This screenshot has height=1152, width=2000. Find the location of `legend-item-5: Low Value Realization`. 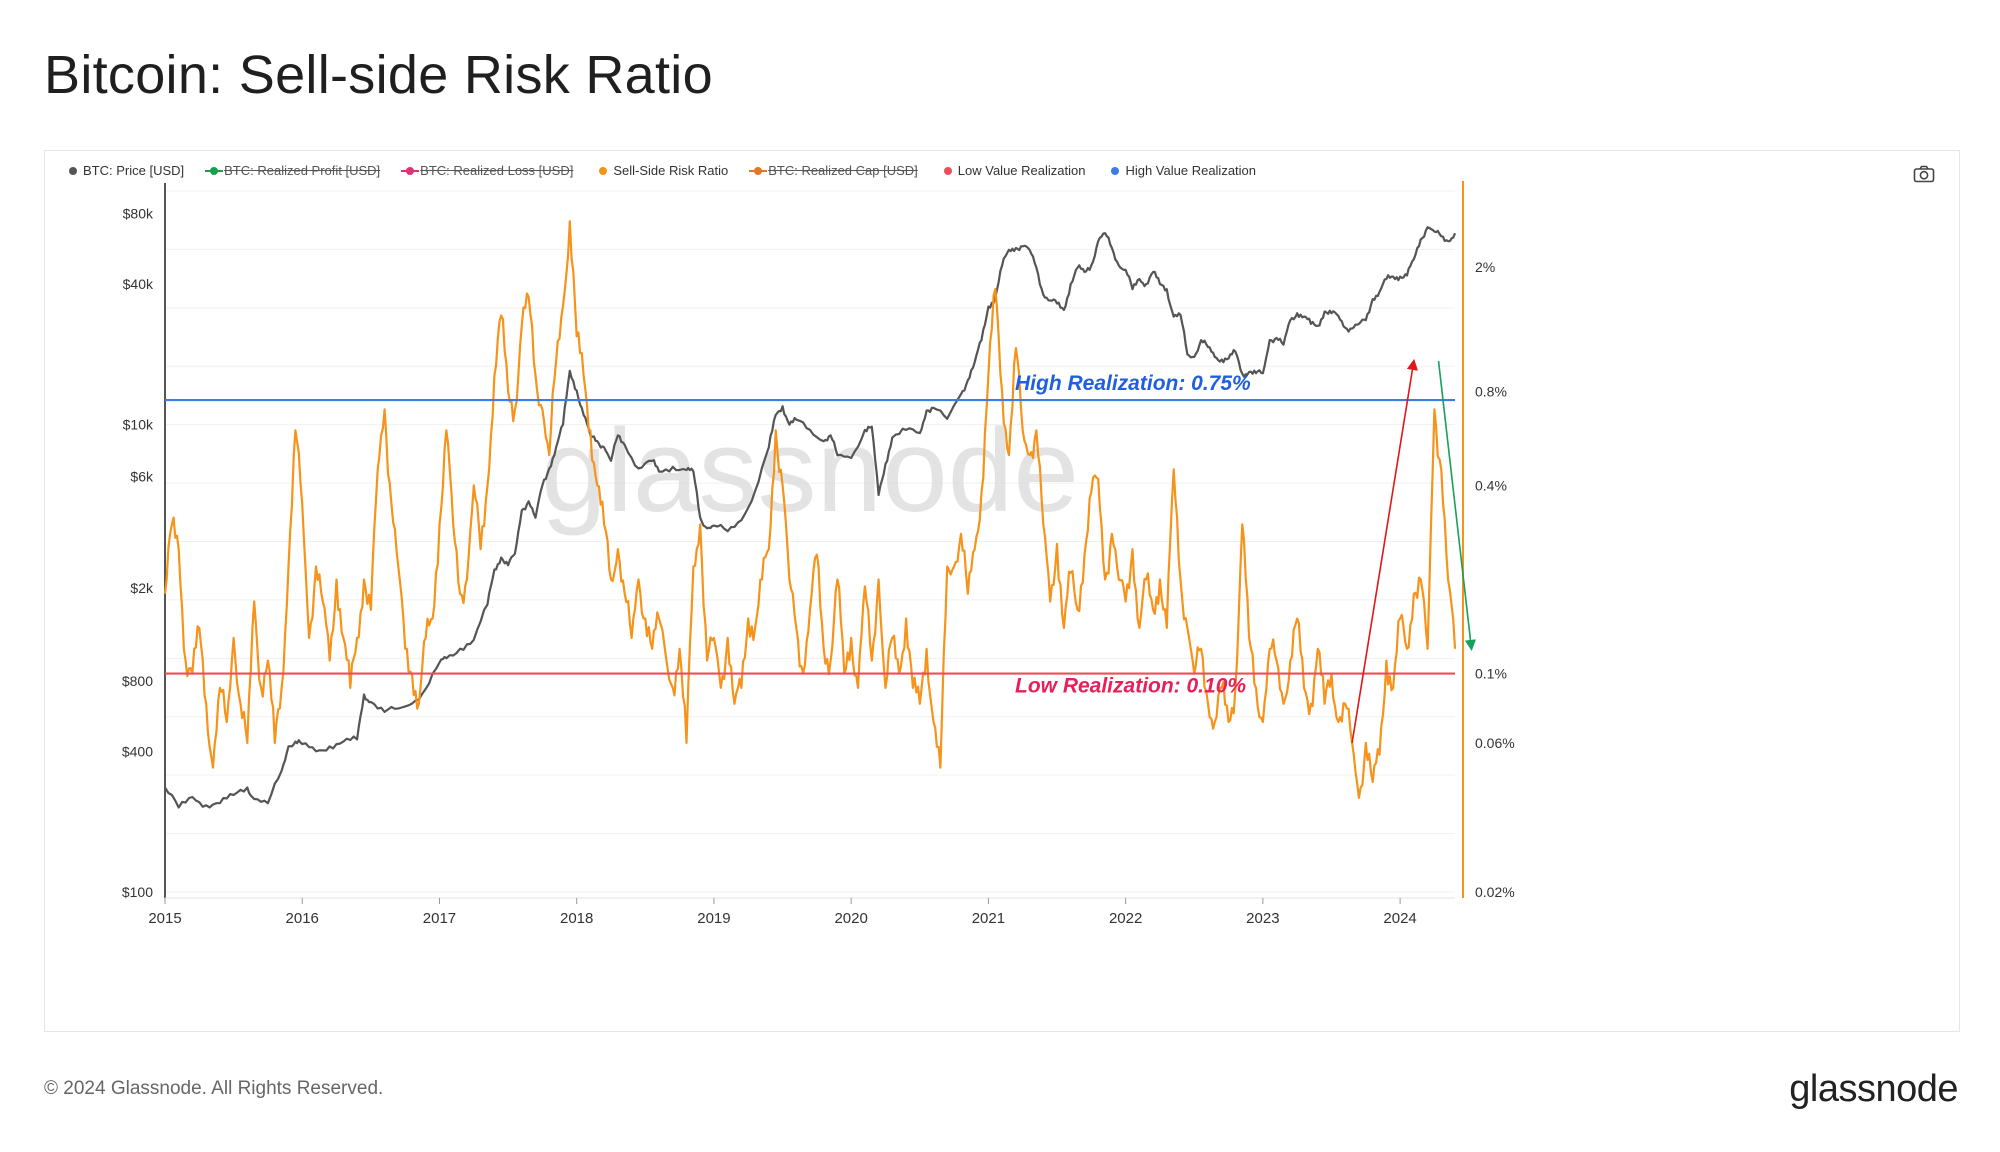

legend-item-5: Low Value Realization is located at coordinates (1014, 170).